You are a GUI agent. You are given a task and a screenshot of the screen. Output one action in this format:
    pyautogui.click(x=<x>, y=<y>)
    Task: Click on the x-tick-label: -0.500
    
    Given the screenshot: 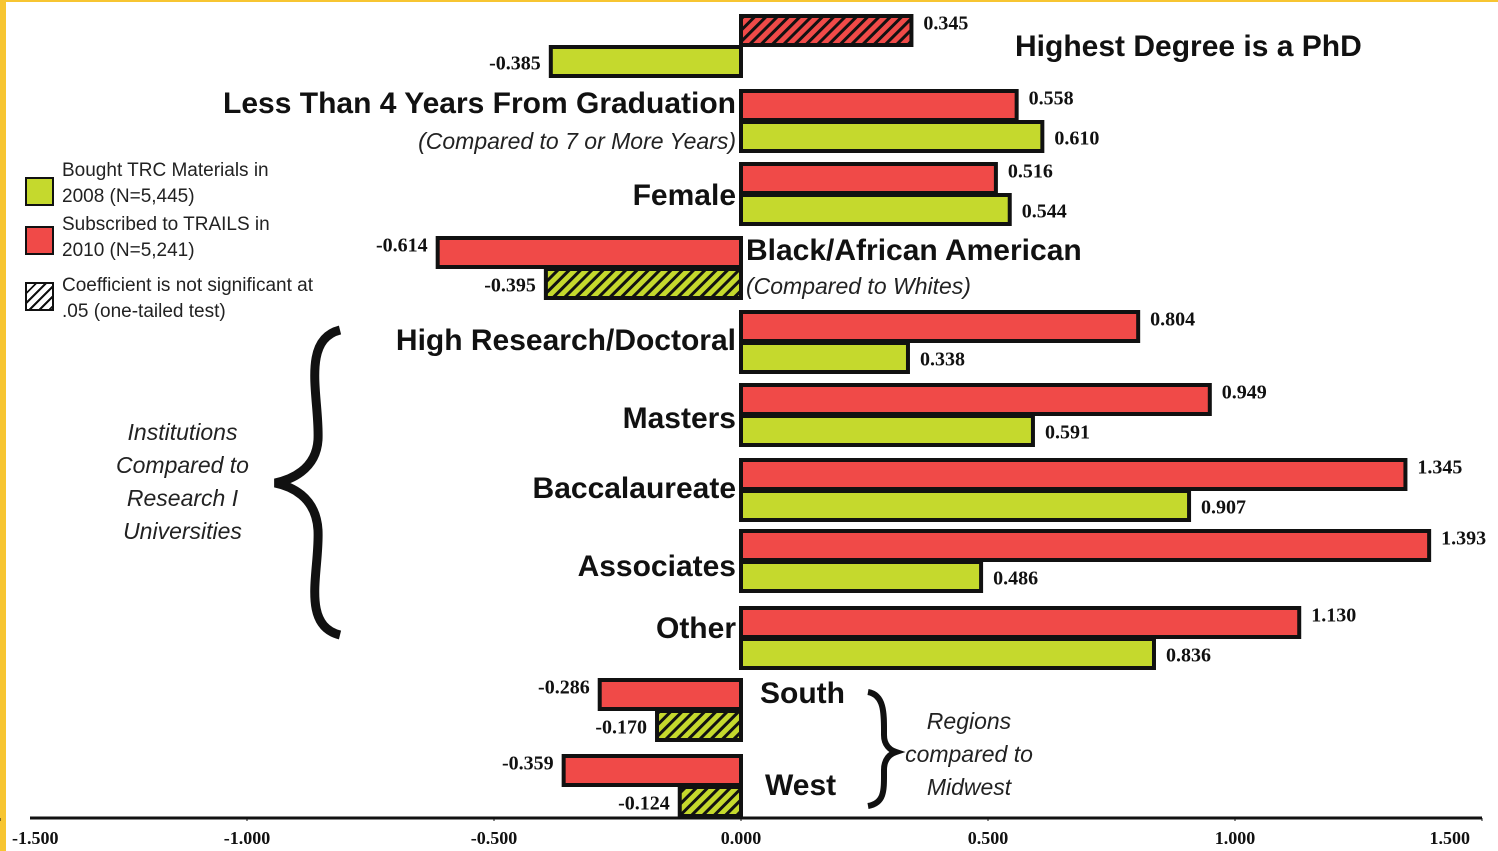 What is the action you would take?
    pyautogui.click(x=494, y=838)
    